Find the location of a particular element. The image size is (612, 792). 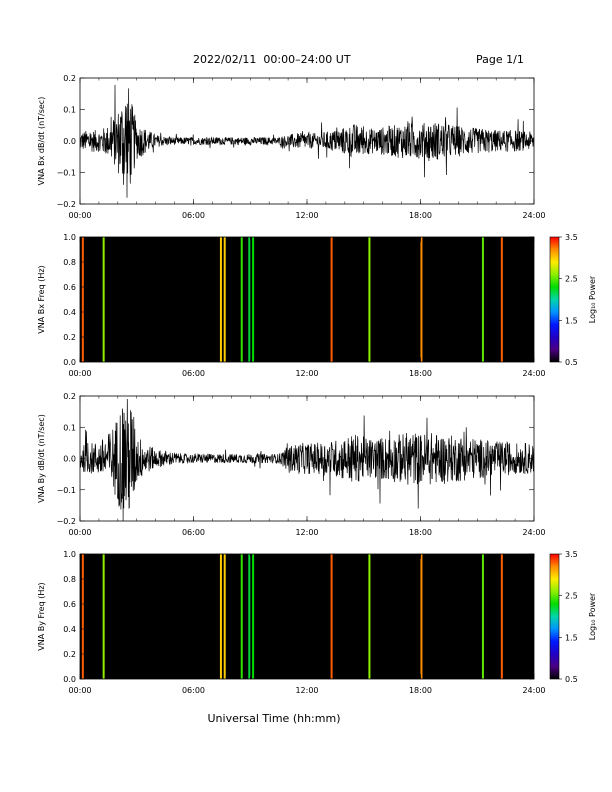

y-axis-label: VNA By Freq (Hz) is located at coordinates (41, 616).